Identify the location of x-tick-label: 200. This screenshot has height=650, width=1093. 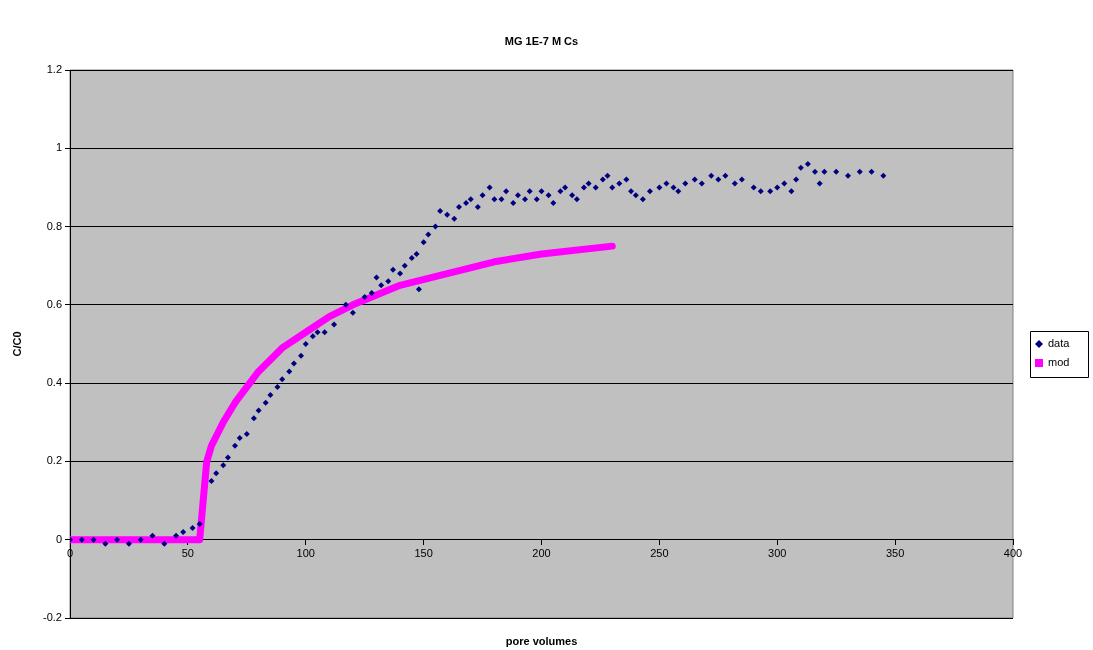
(541, 553).